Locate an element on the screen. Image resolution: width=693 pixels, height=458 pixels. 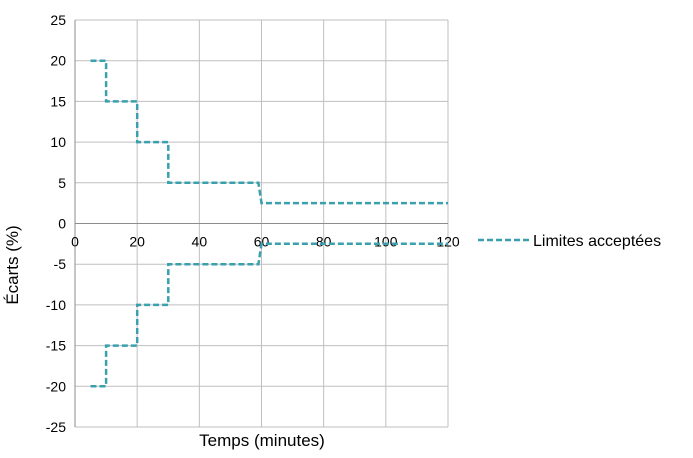
y-tick-label: -10 is located at coordinates (56, 305).